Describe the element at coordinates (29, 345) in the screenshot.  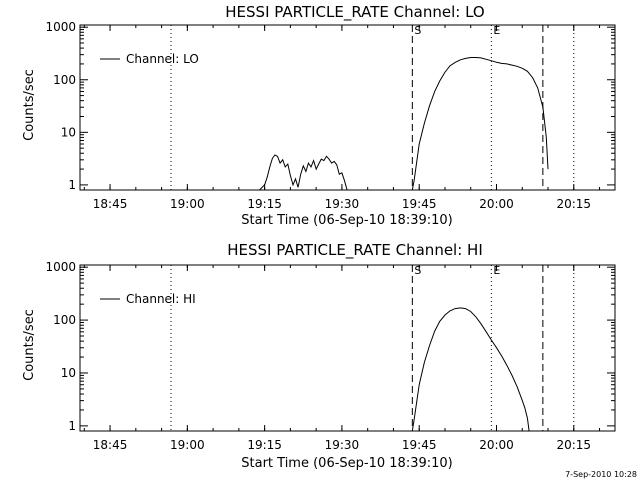
I see `panel-hi-ylabel: Counts/sec` at that location.